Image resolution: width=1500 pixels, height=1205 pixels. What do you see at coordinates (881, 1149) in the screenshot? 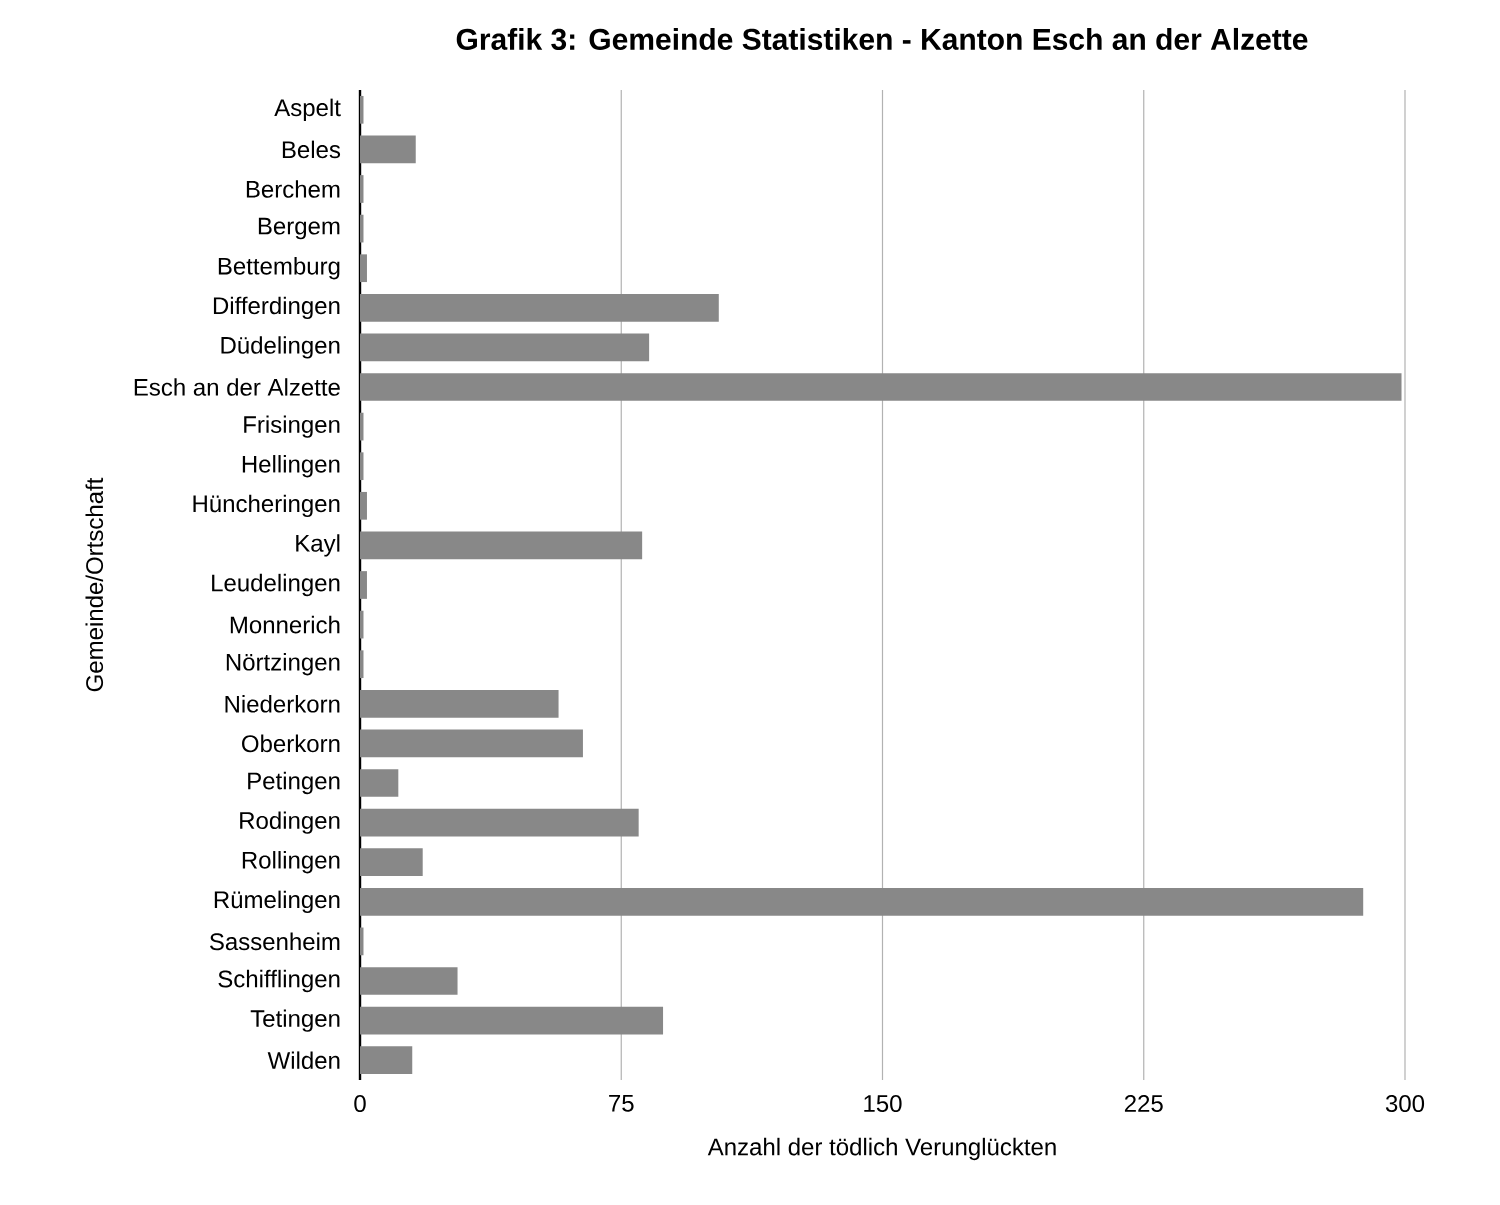
I see `x-axis-title: Anzahl der tödlich Verunglückten` at bounding box center [881, 1149].